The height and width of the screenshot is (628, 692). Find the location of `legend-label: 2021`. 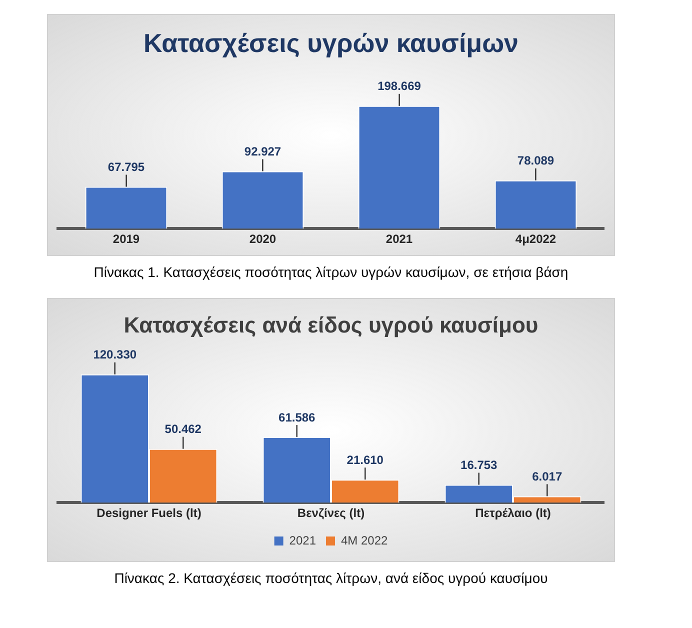

legend-label: 2021 is located at coordinates (302, 540).